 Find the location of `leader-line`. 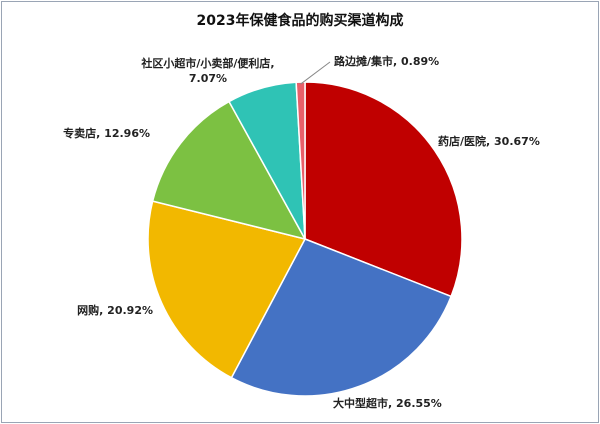

leader-line is located at coordinates (315, 73).